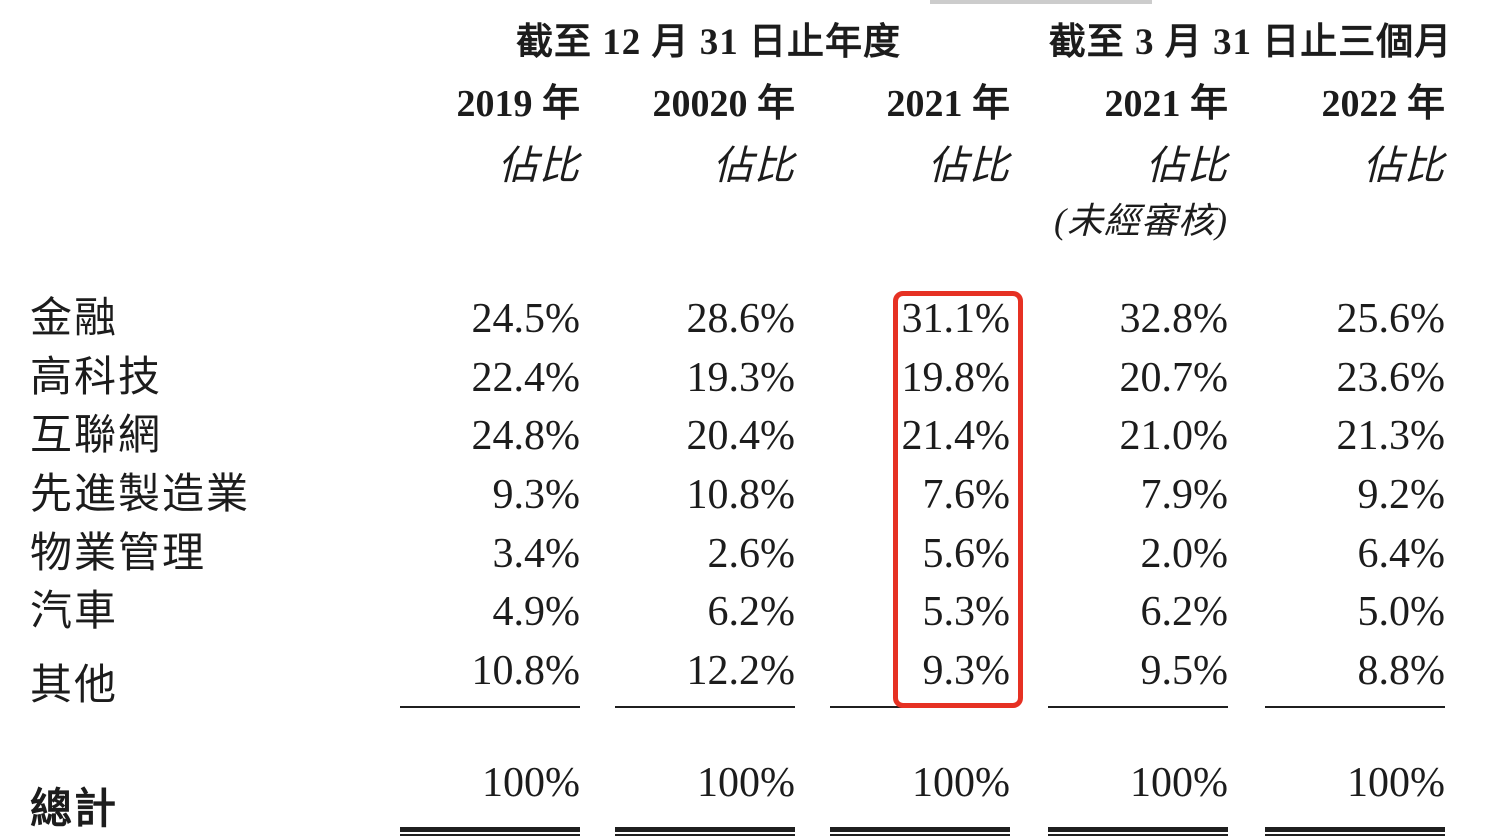 This screenshot has height=839, width=1497. I want to click on period2-header: 截至 3 月 31 日止三個月, so click(1250, 42).